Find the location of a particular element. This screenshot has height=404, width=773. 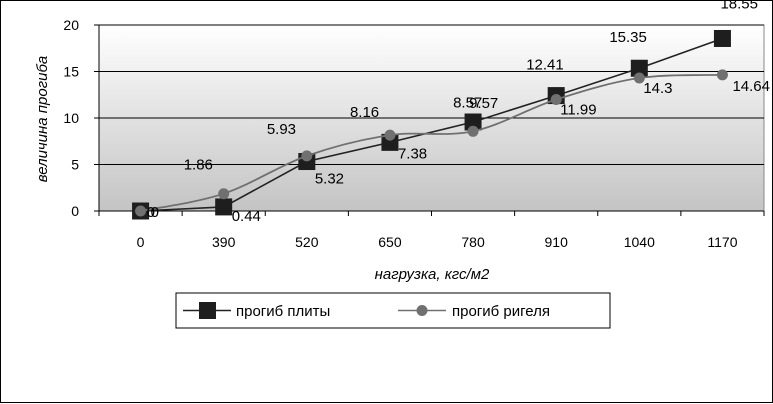

data-label-beam: 0 is located at coordinates (151, 212).